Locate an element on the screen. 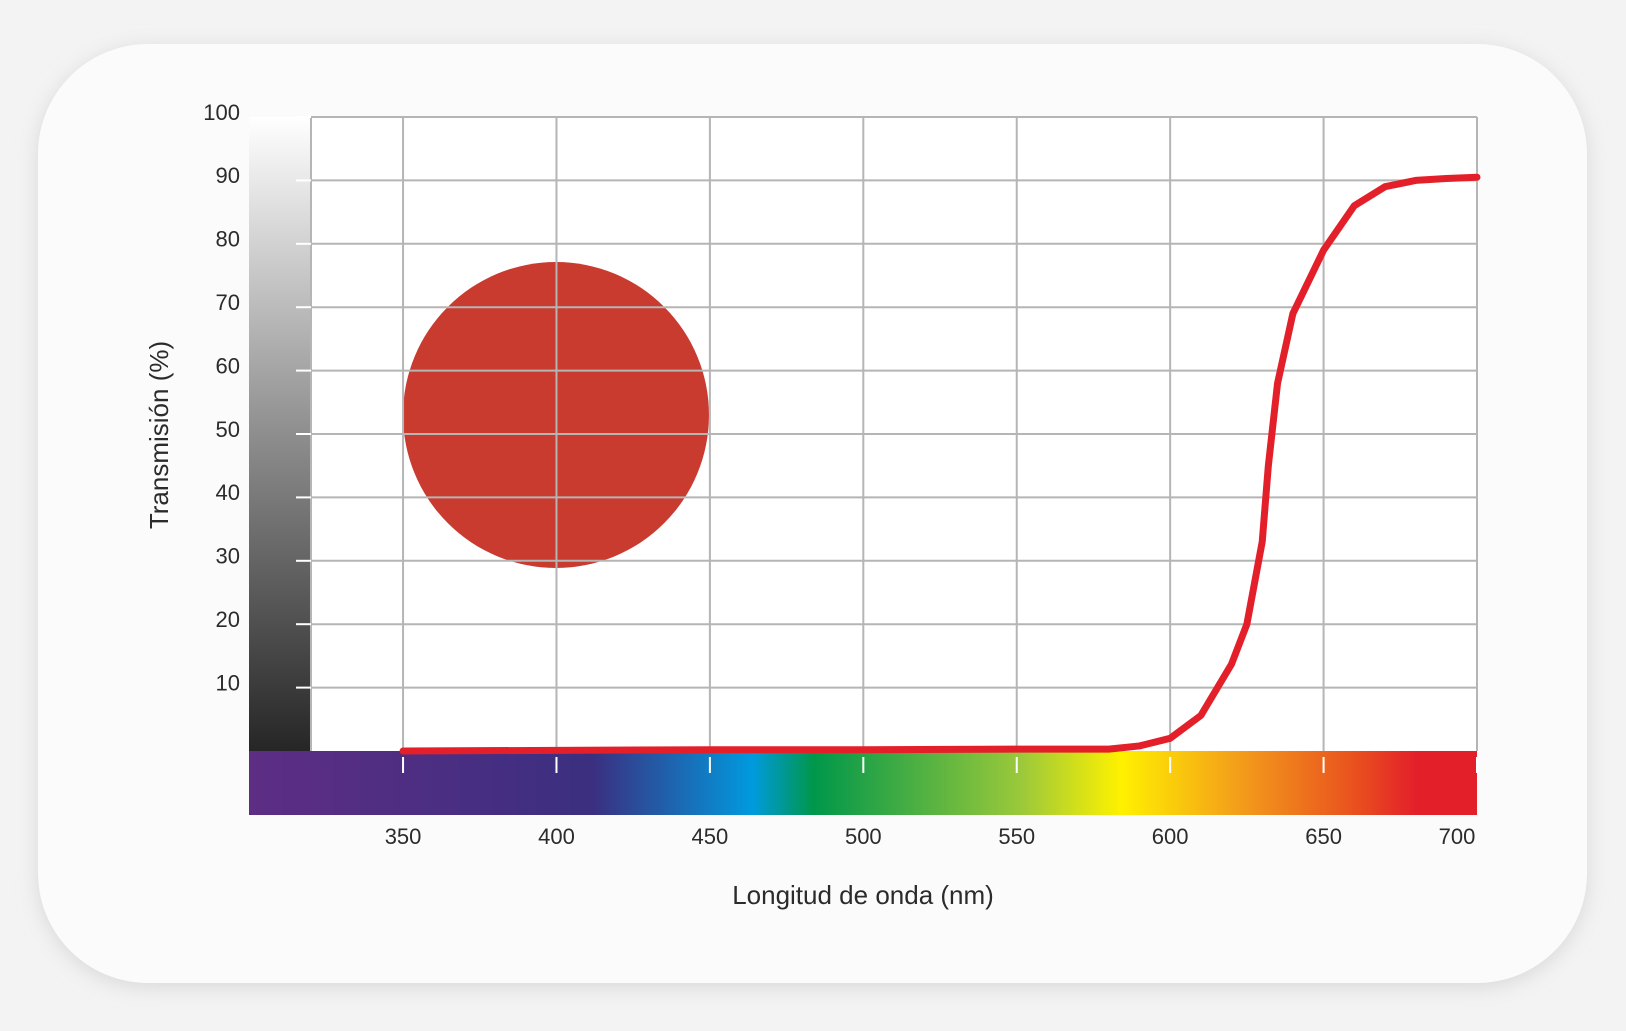 This screenshot has width=1626, height=1031. y-tick-label: 60 is located at coordinates (228, 365).